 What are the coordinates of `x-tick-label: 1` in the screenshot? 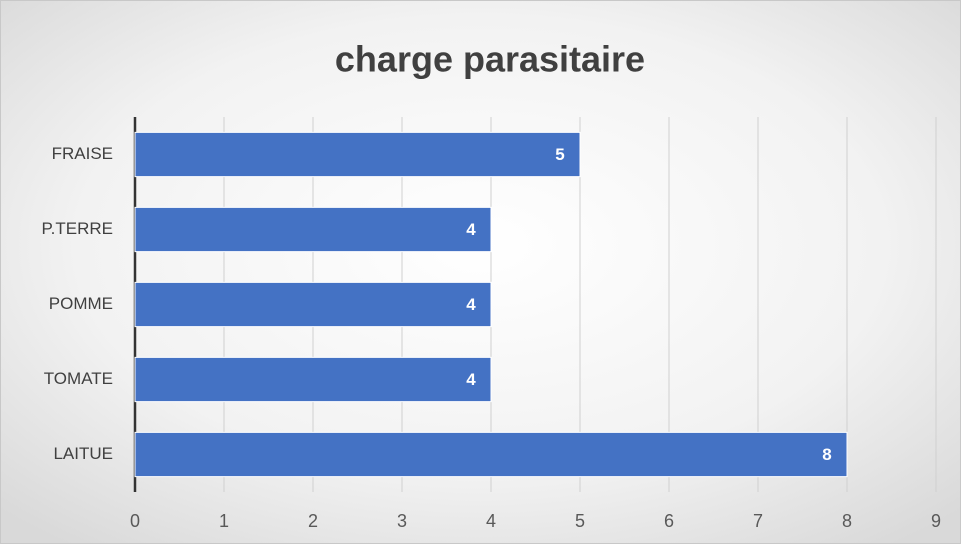 It's located at (224, 521).